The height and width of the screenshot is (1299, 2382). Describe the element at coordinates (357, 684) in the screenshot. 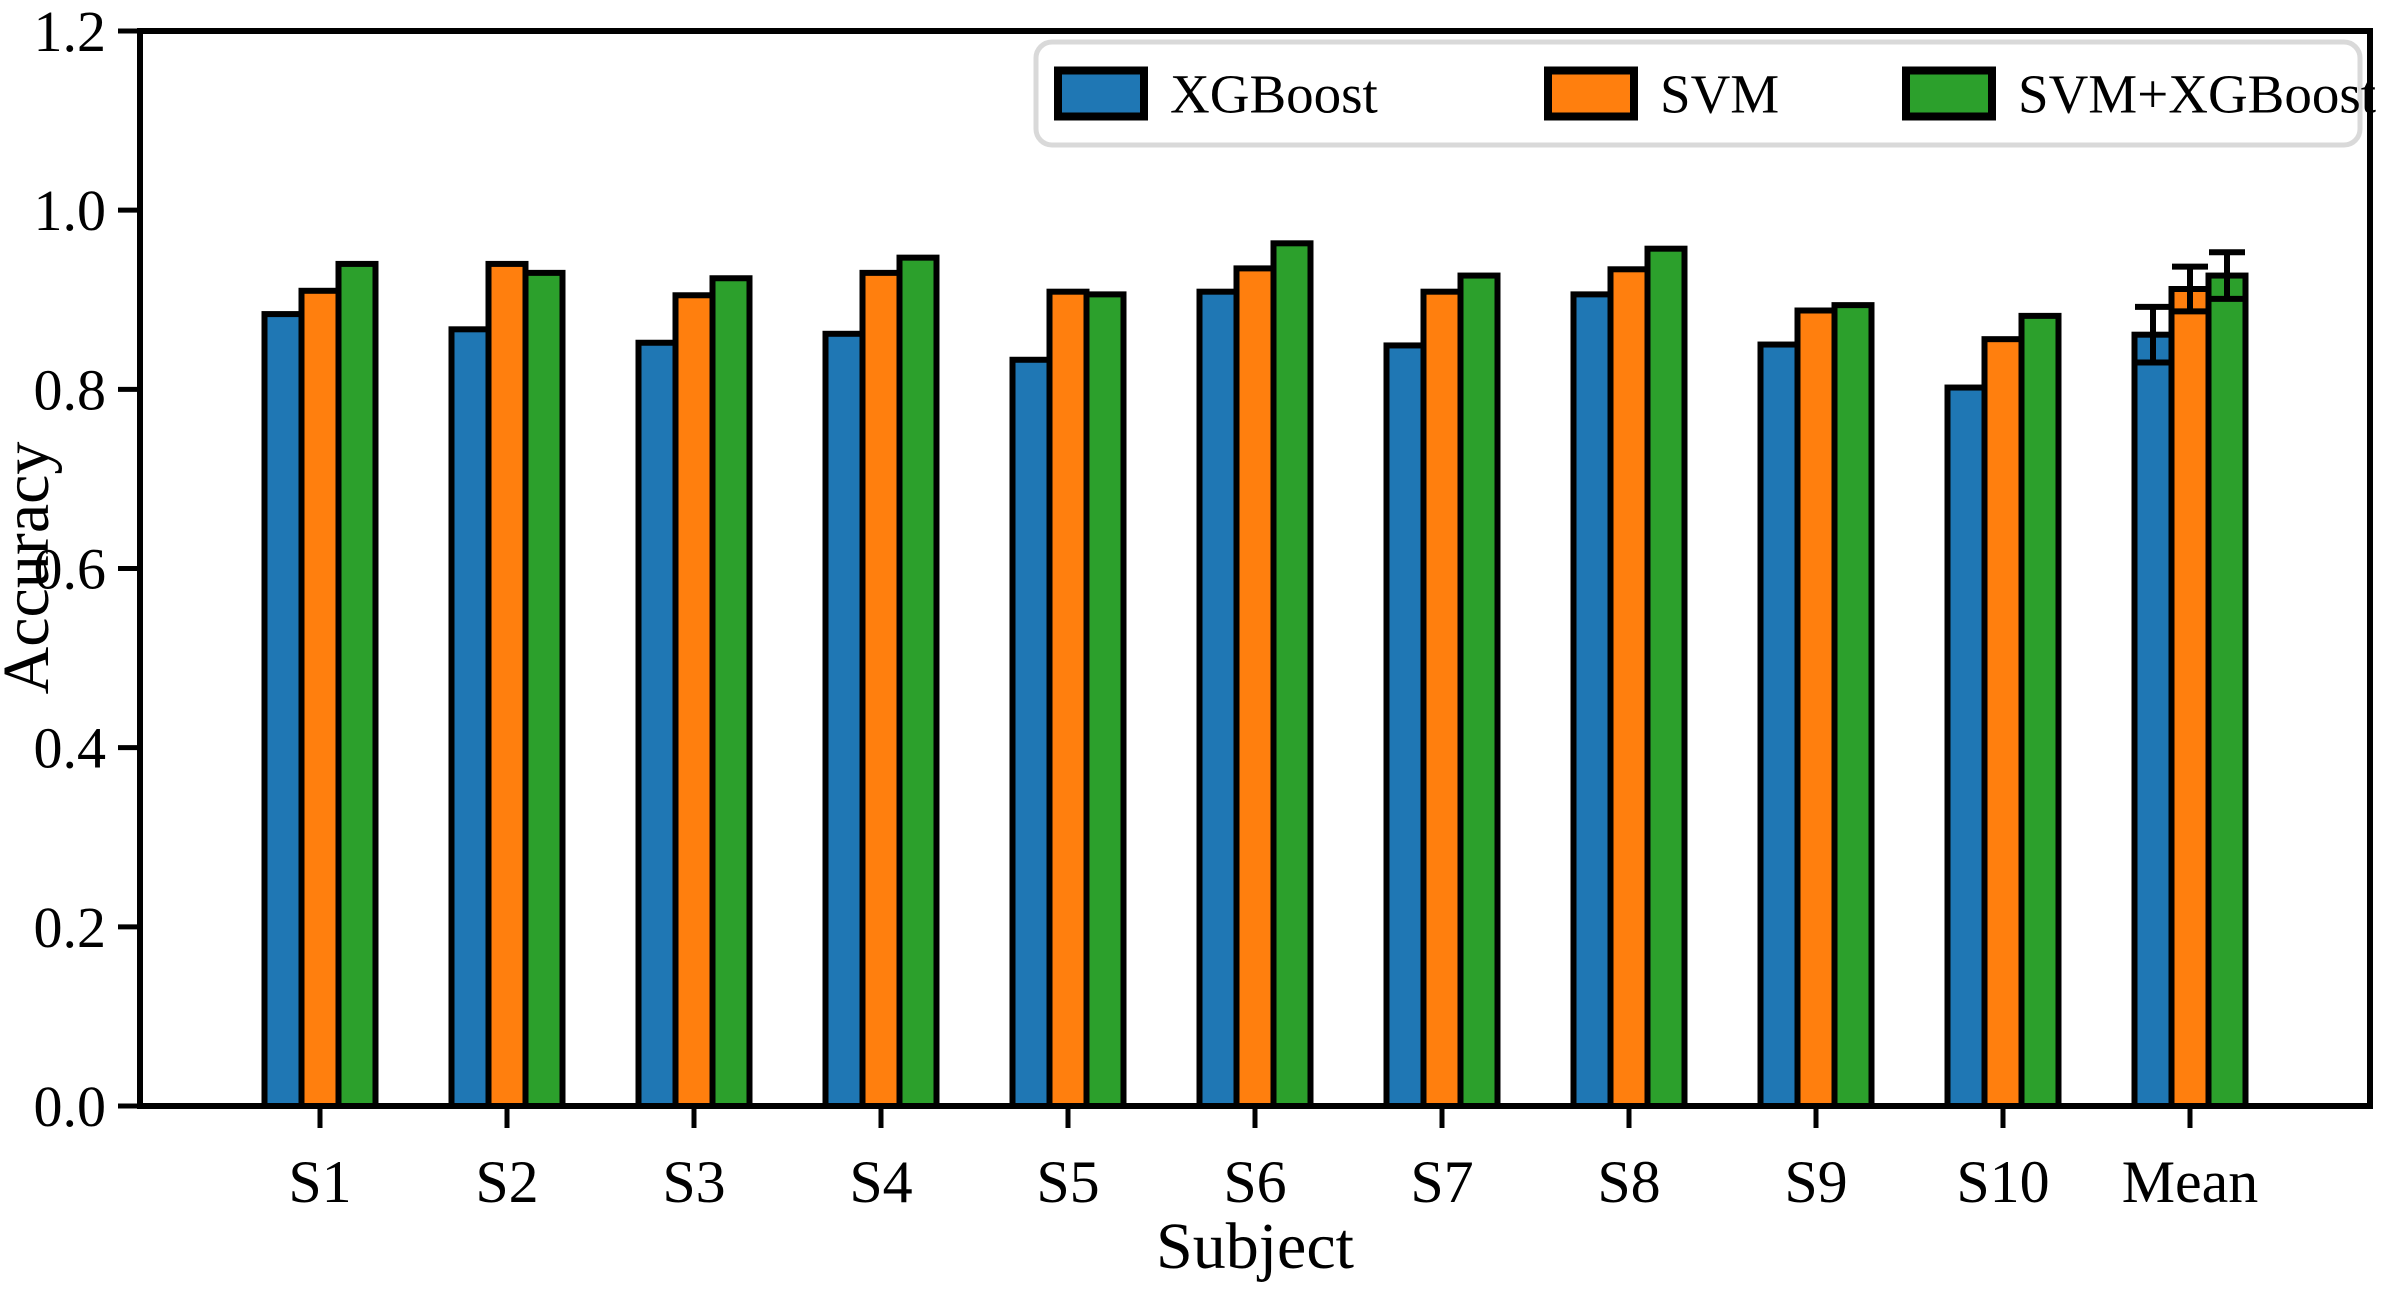

I see `bar-S1-SVM+XGBoost` at that location.